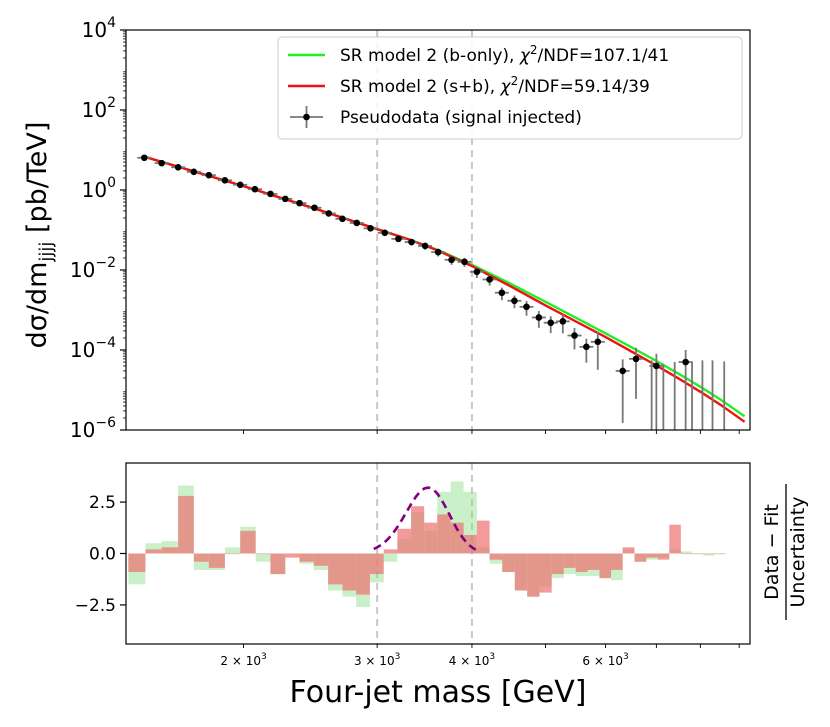 The image size is (830, 727). What do you see at coordinates (472, 660) in the screenshot?
I see `x-tick-label: 4 × 10³` at bounding box center [472, 660].